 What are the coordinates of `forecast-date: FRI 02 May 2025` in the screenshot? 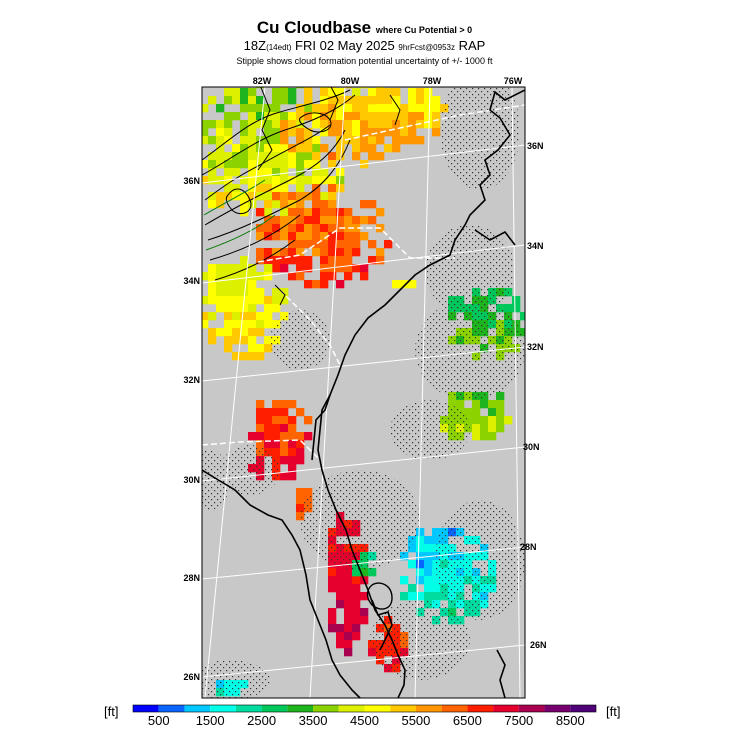 It's located at (345, 45).